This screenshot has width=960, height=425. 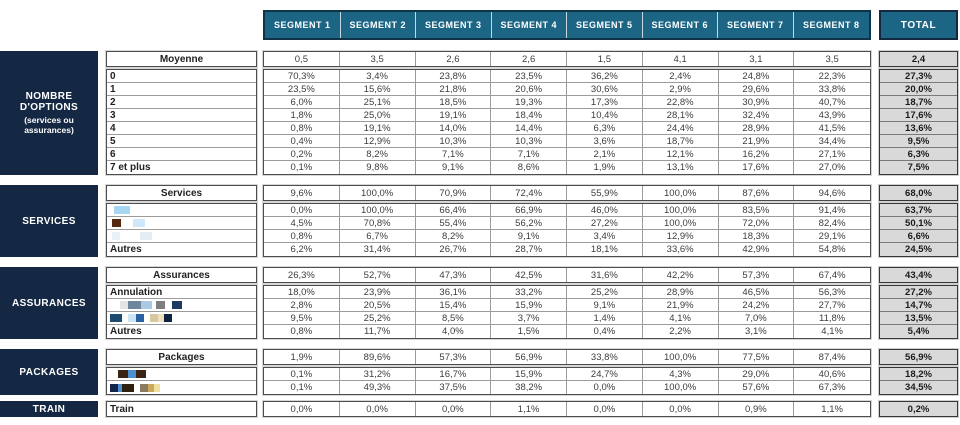 What do you see at coordinates (756, 305) in the screenshot?
I see `value-cell: 24,2%` at bounding box center [756, 305].